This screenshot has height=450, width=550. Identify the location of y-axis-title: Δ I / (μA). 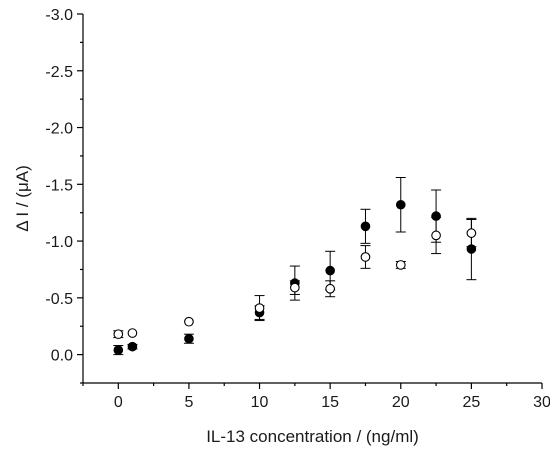
(22, 198).